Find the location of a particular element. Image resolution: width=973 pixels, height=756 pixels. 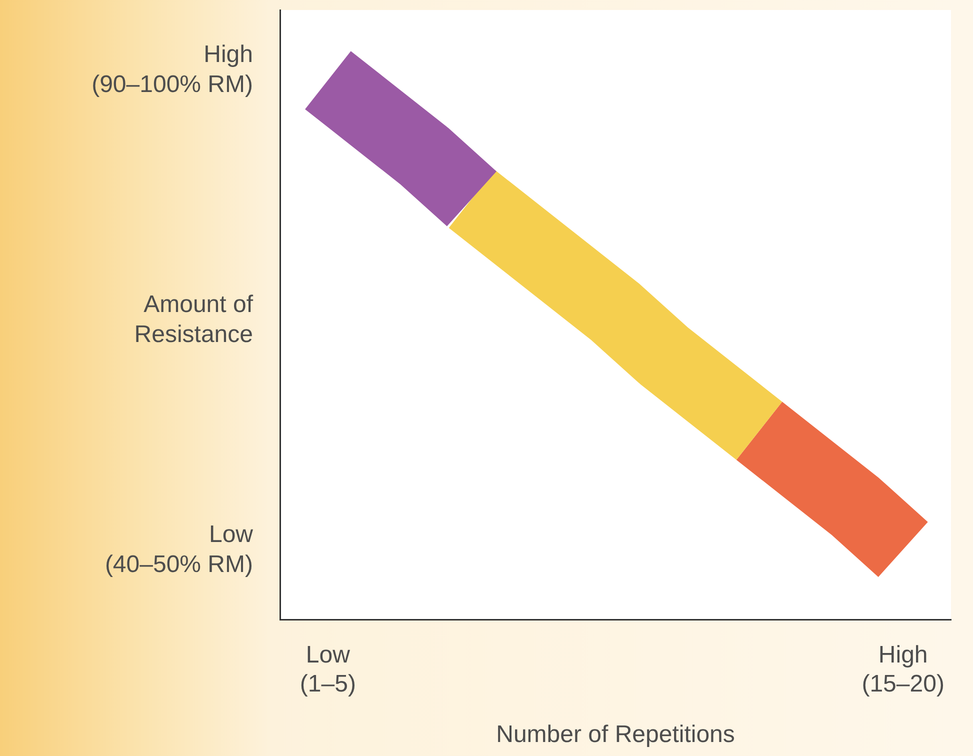

text: Low (40–50% RM) is located at coordinates (178, 550).